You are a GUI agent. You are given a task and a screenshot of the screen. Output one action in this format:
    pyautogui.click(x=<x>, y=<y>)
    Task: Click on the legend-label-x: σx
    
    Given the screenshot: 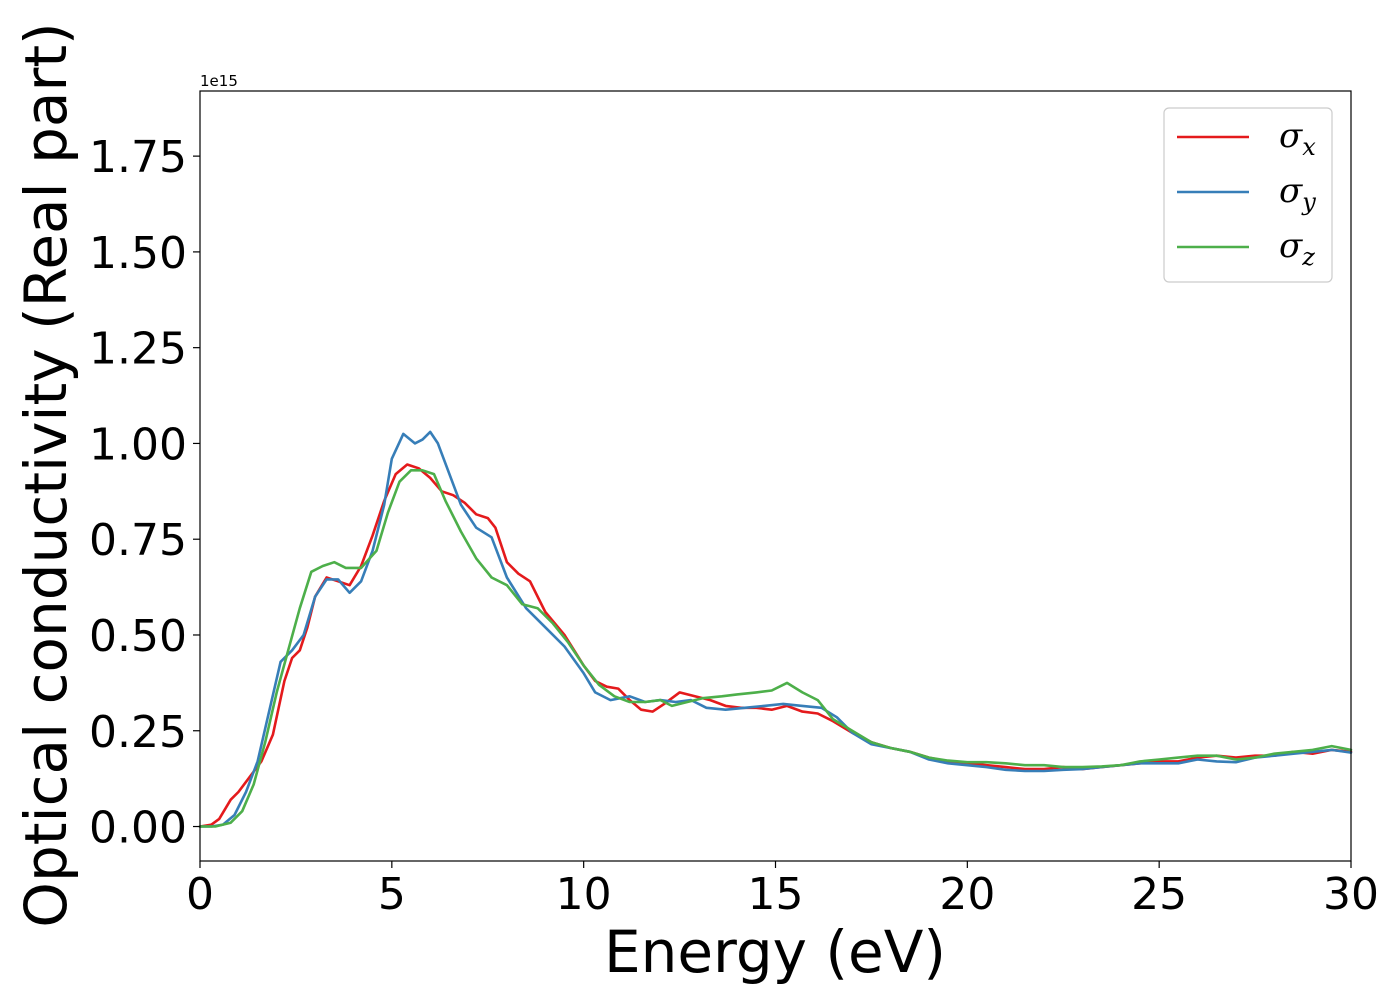 What is the action you would take?
    pyautogui.click(x=1297, y=138)
    